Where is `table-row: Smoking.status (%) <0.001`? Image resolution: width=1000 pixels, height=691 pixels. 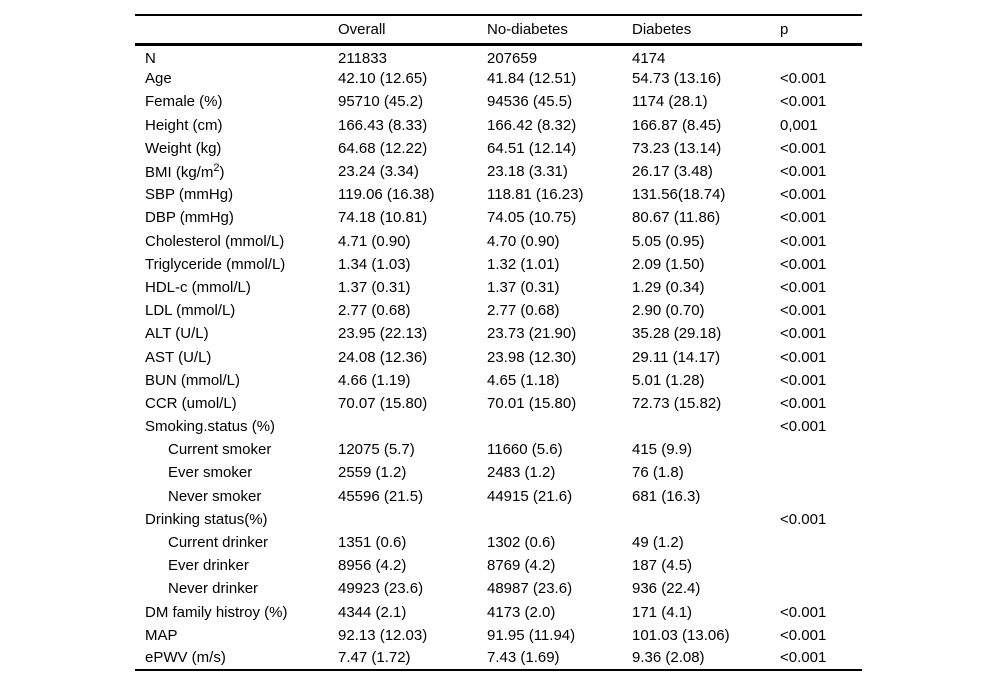
table-row: Smoking.status (%) <0.001 is located at coordinates (498, 426).